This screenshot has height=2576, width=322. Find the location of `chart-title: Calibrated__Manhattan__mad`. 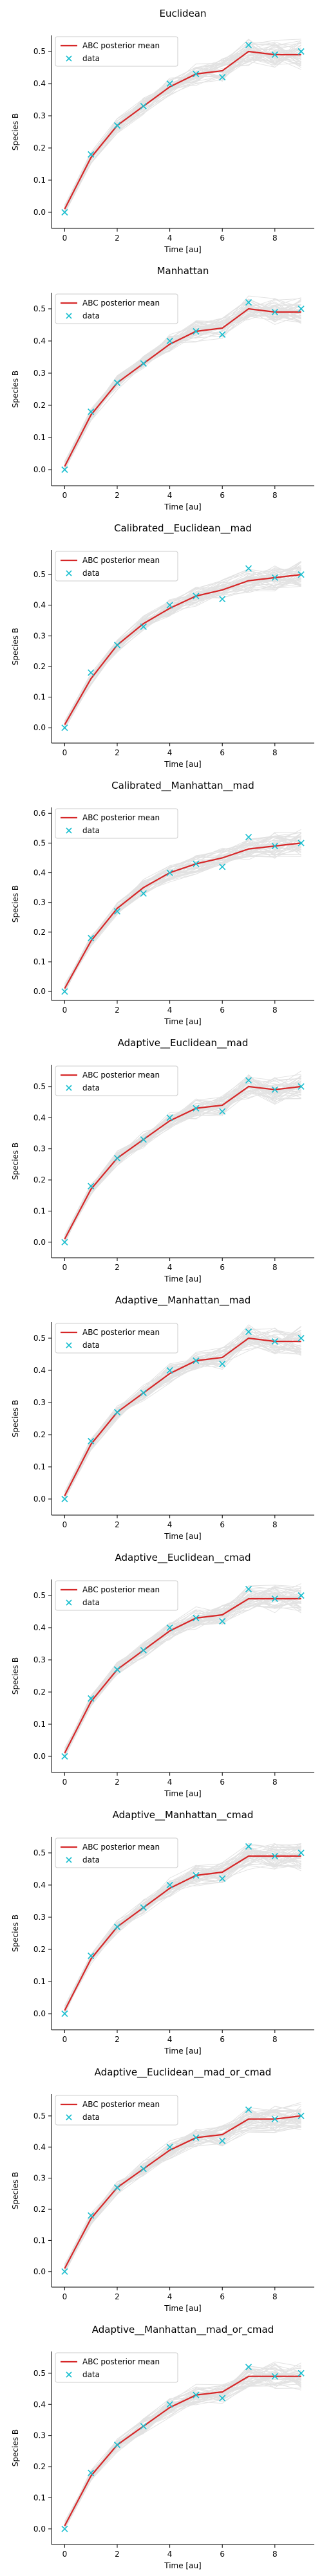

chart-title: Calibrated__Manhattan__mad is located at coordinates (183, 786).